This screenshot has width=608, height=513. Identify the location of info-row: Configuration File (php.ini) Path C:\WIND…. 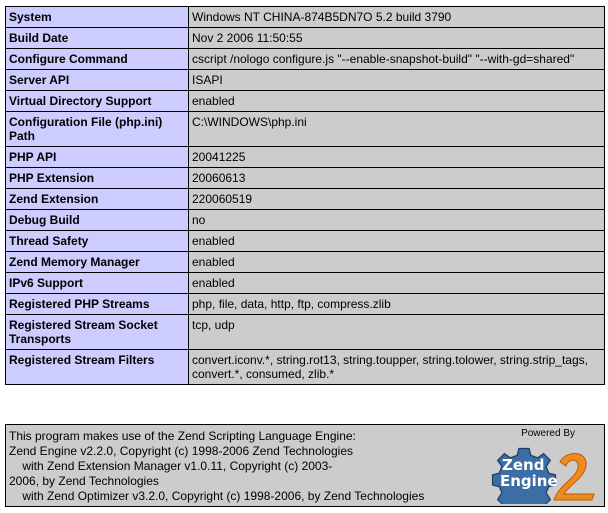
(305, 129).